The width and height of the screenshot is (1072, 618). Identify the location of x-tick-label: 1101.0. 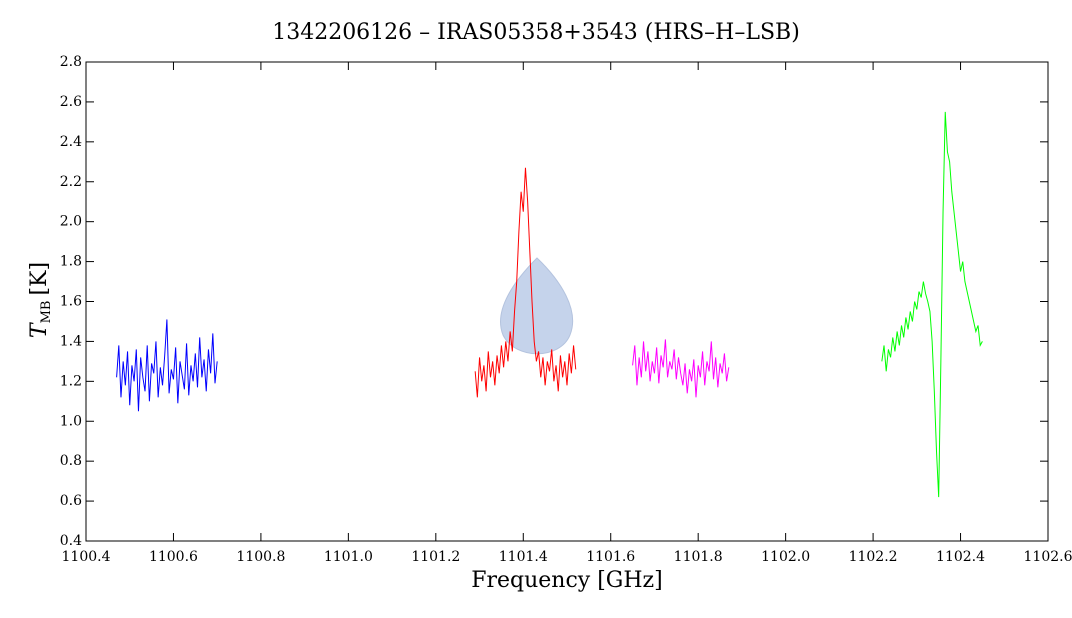
(348, 557).